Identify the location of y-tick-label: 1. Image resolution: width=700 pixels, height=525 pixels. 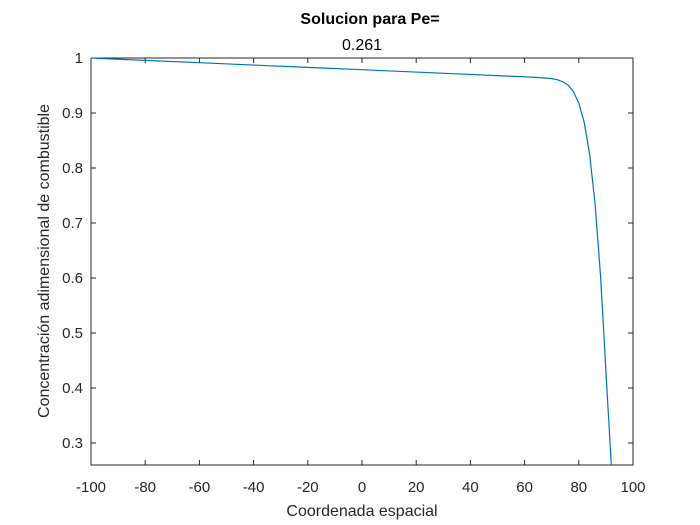
(79, 58).